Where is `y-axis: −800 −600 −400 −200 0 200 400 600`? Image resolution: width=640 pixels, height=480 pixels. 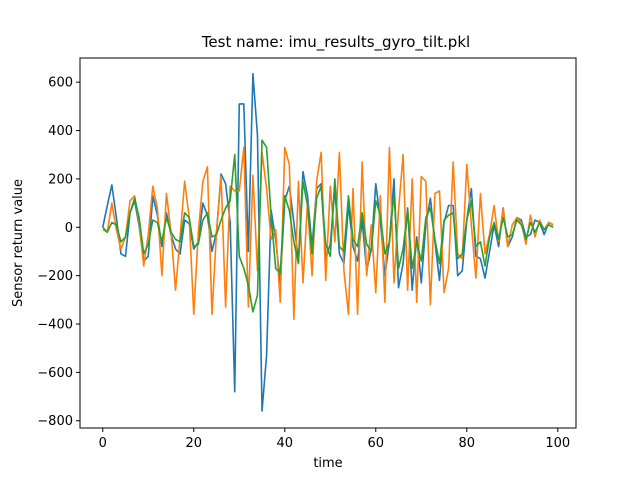 y-axis: −800 −600 −400 −200 0 200 400 600 is located at coordinates (58, 252).